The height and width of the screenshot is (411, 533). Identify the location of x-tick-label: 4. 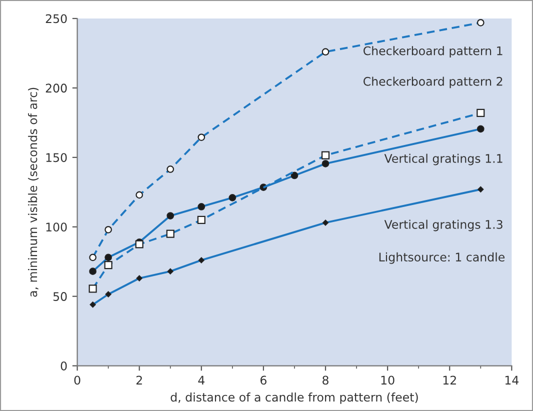
(201, 380).